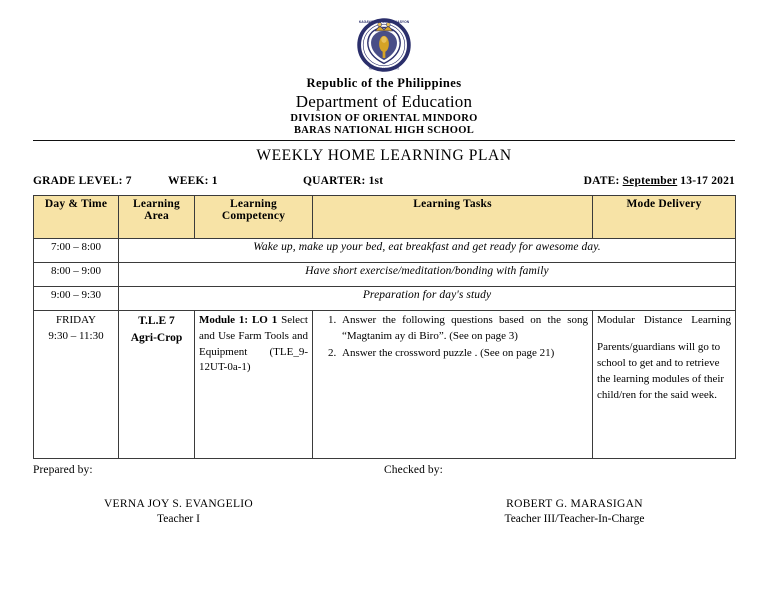  Describe the element at coordinates (76, 299) in the screenshot. I see `routine-time-2: 9:00 – 9:30` at that location.